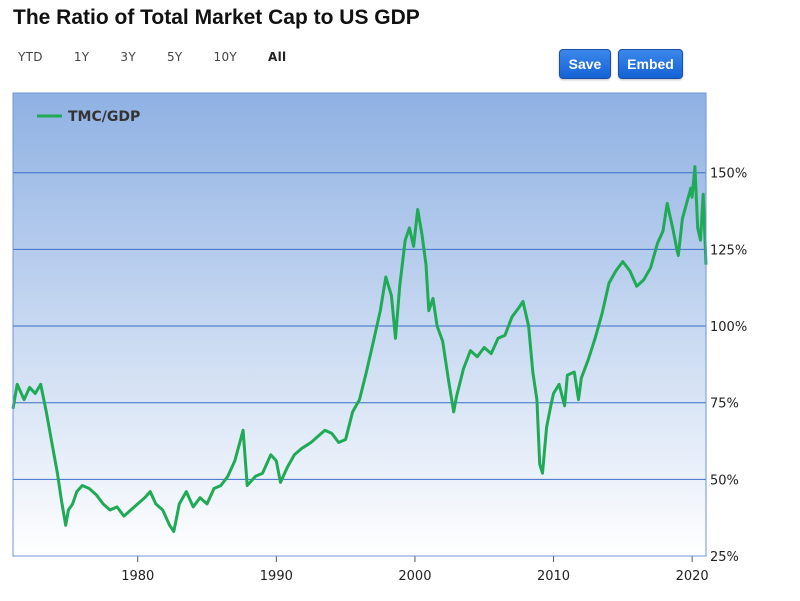  I want to click on save-button: Save, so click(585, 64).